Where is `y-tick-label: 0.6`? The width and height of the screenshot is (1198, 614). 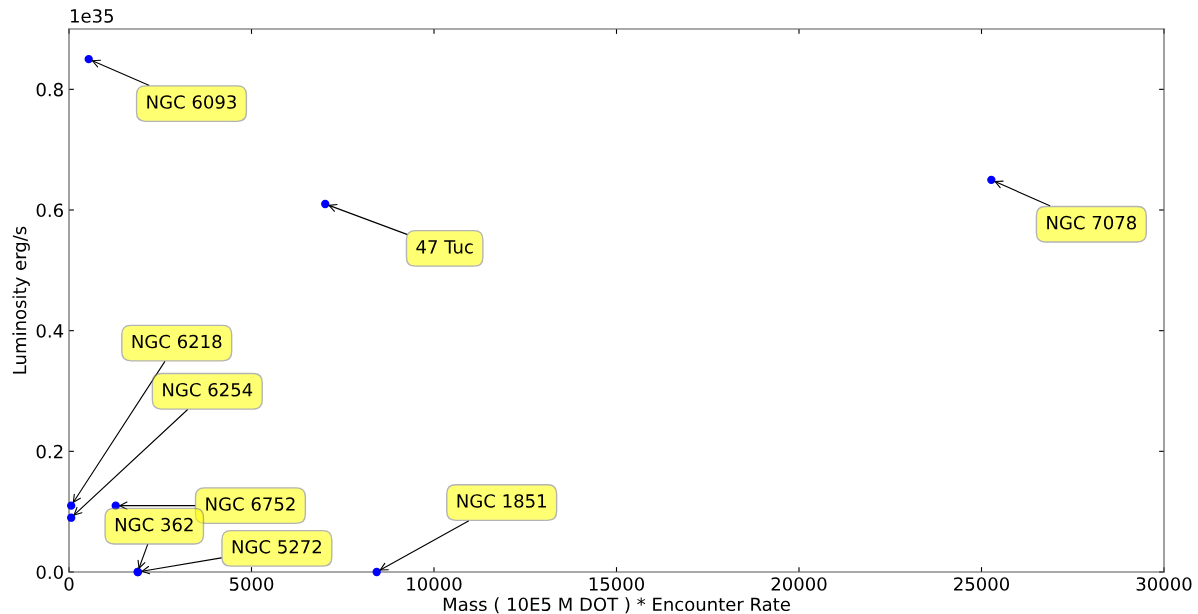 y-tick-label: 0.6 is located at coordinates (49, 210).